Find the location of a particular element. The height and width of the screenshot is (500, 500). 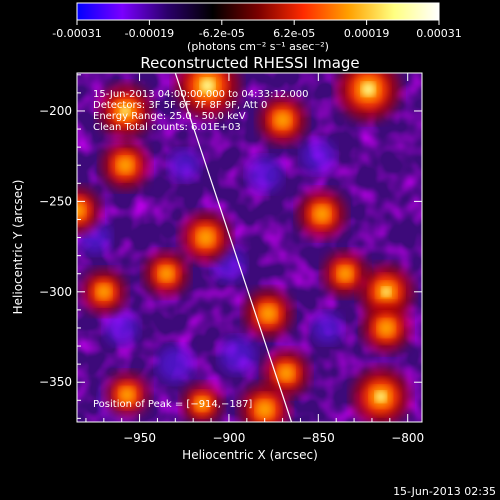

x-tick-label: −850 is located at coordinates (318, 438).